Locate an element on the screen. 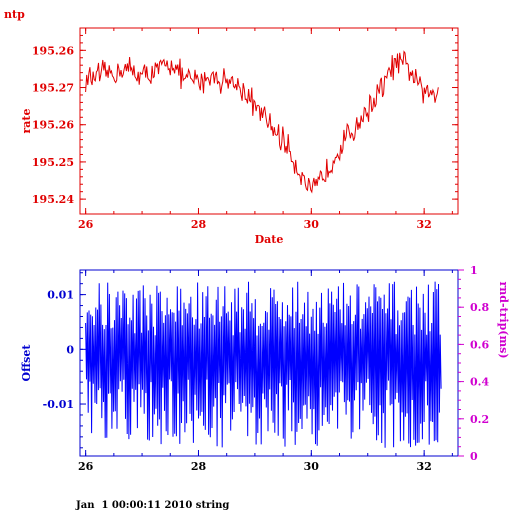 The width and height of the screenshot is (512, 512). rndtrip-y-tick-label: 0.8 is located at coordinates (479, 307).